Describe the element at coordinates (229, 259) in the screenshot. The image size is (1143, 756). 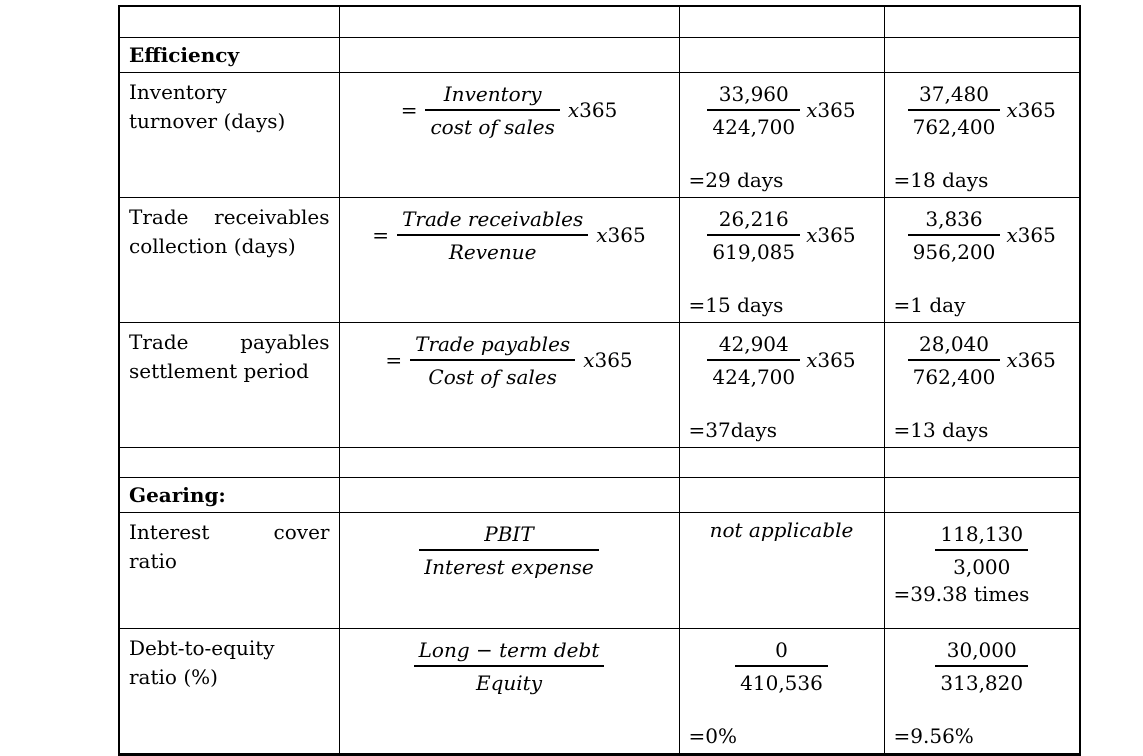
I see `ratio-name-cell: Trade receivables collection (days)` at that location.